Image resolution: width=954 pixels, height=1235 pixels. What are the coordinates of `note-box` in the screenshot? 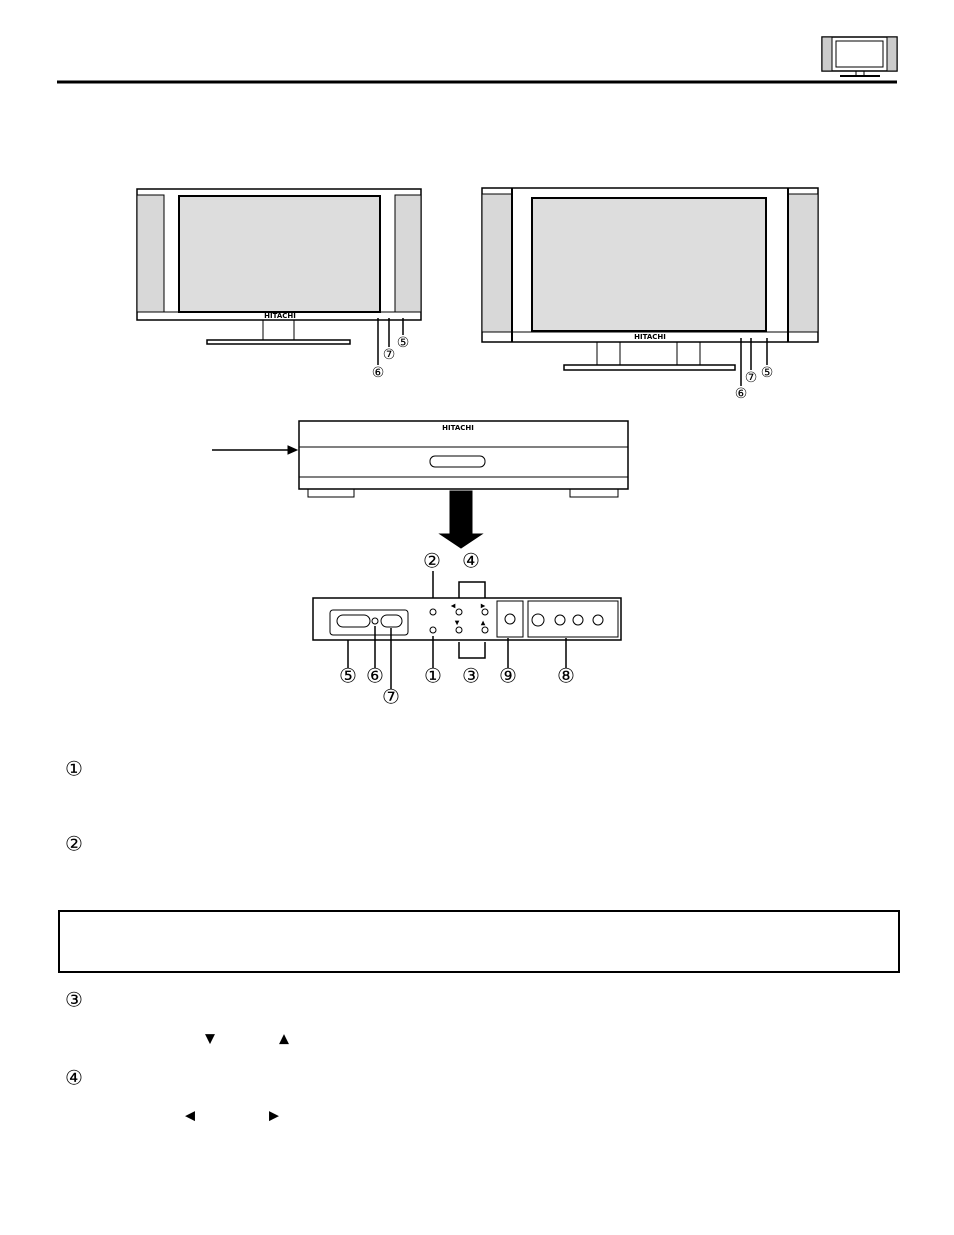 It's located at (479, 941).